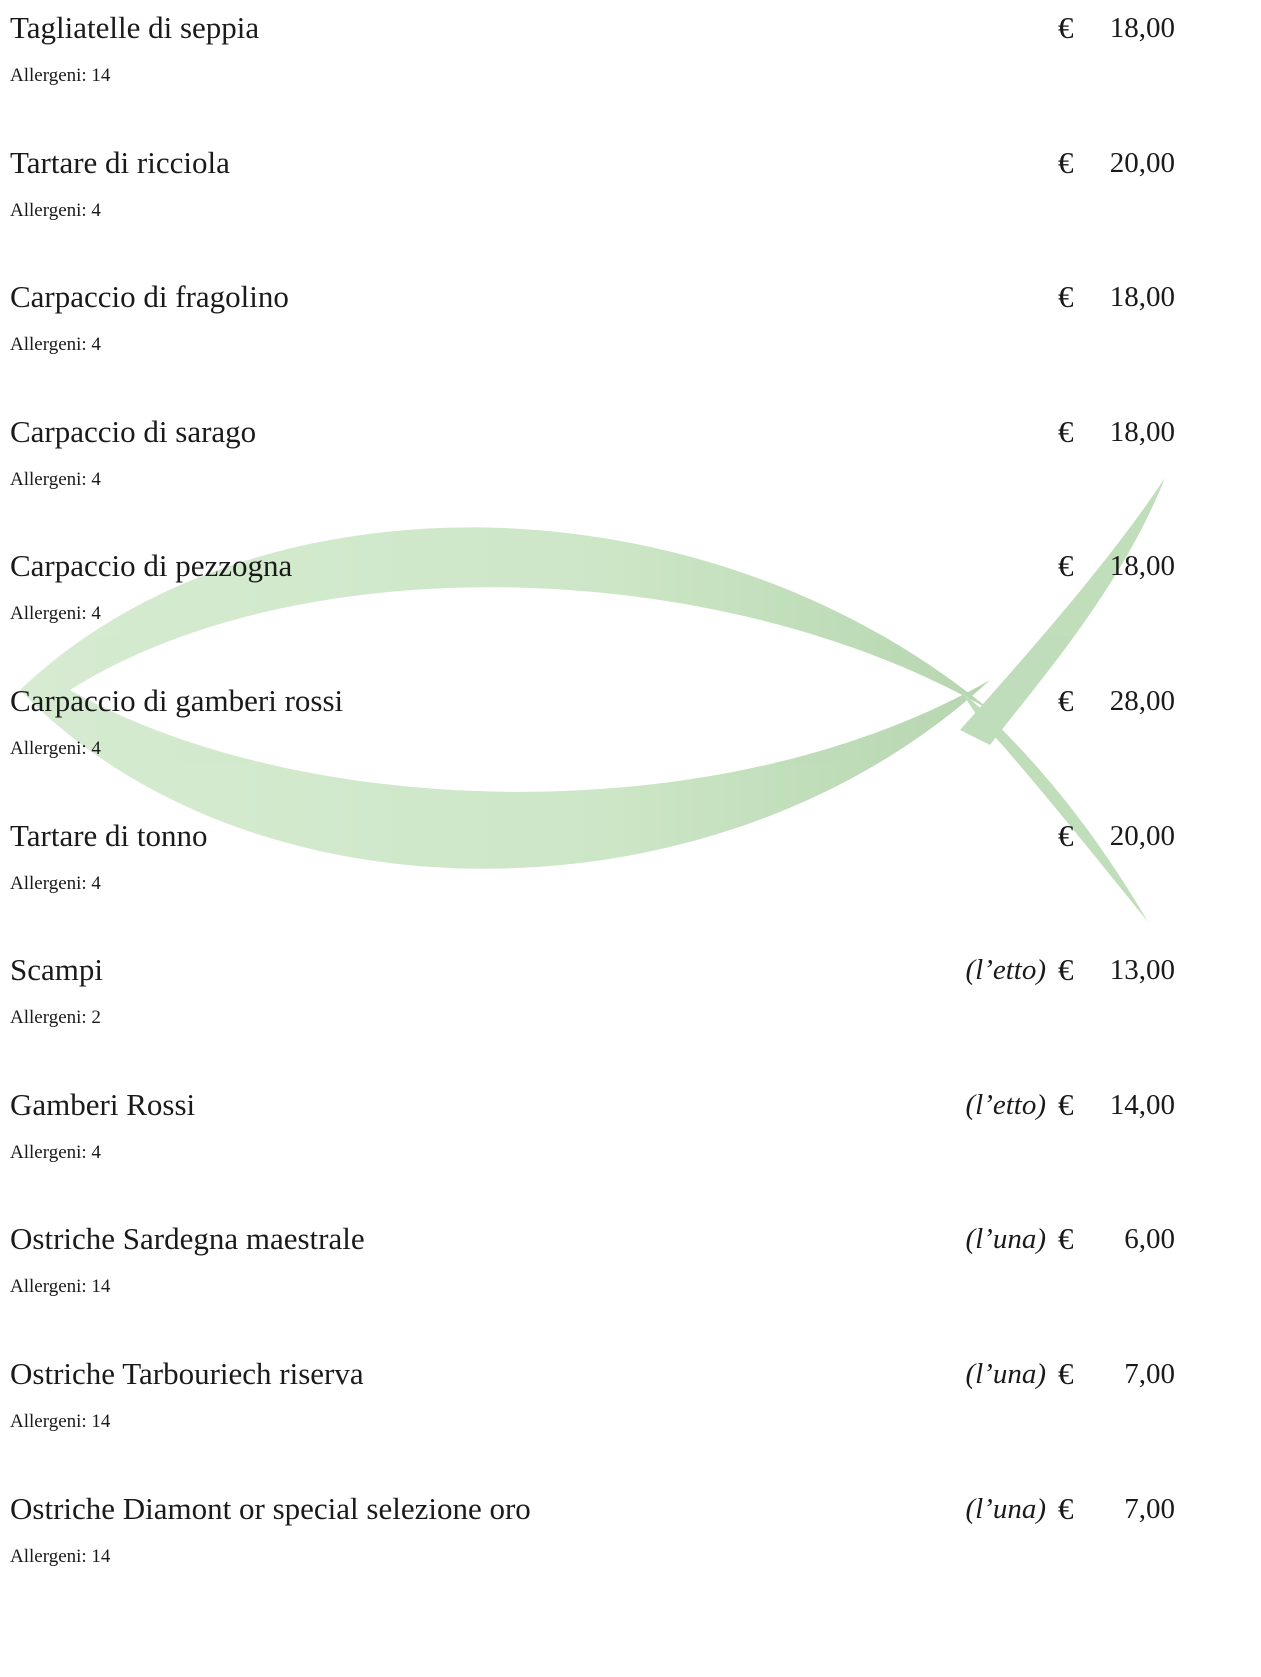 Image resolution: width=1261 pixels, height=1677 pixels. Describe the element at coordinates (1142, 970) in the screenshot. I see `item-price: 13,00` at that location.